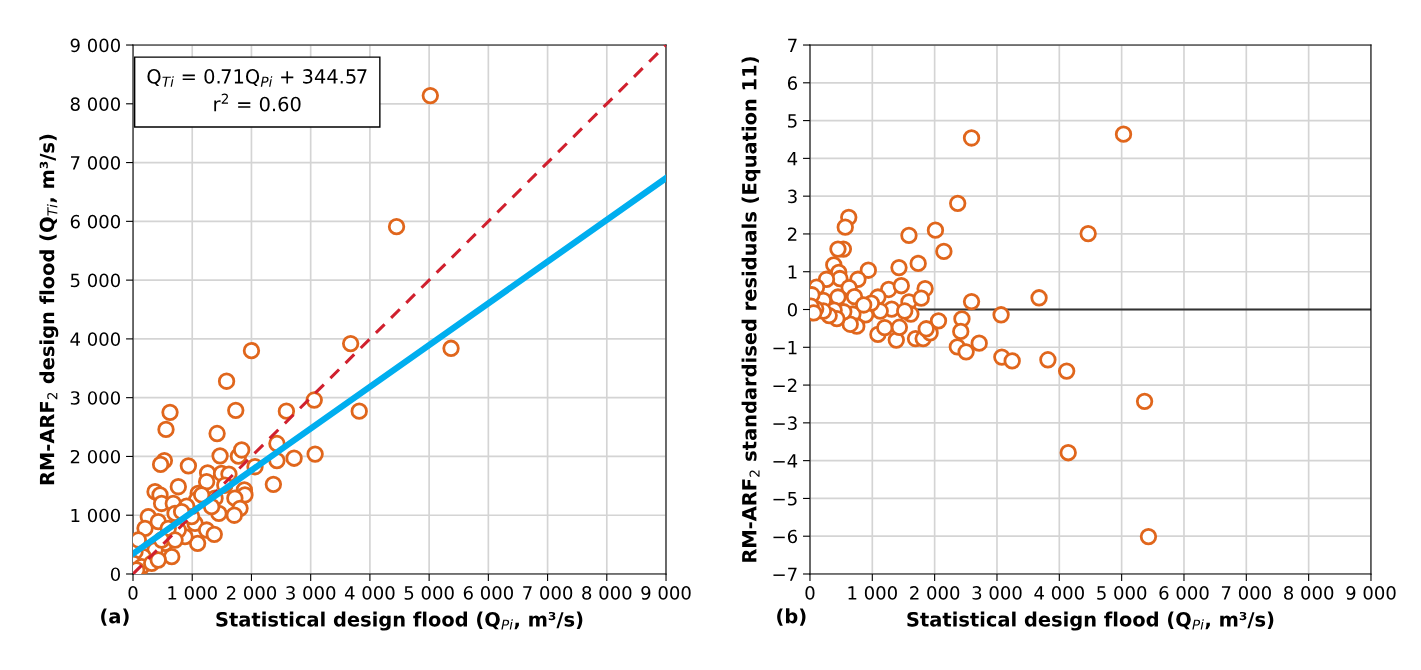 The image size is (1421, 670). What do you see at coordinates (95, 339) in the screenshot?
I see `y-tick-label: 4 000` at bounding box center [95, 339].